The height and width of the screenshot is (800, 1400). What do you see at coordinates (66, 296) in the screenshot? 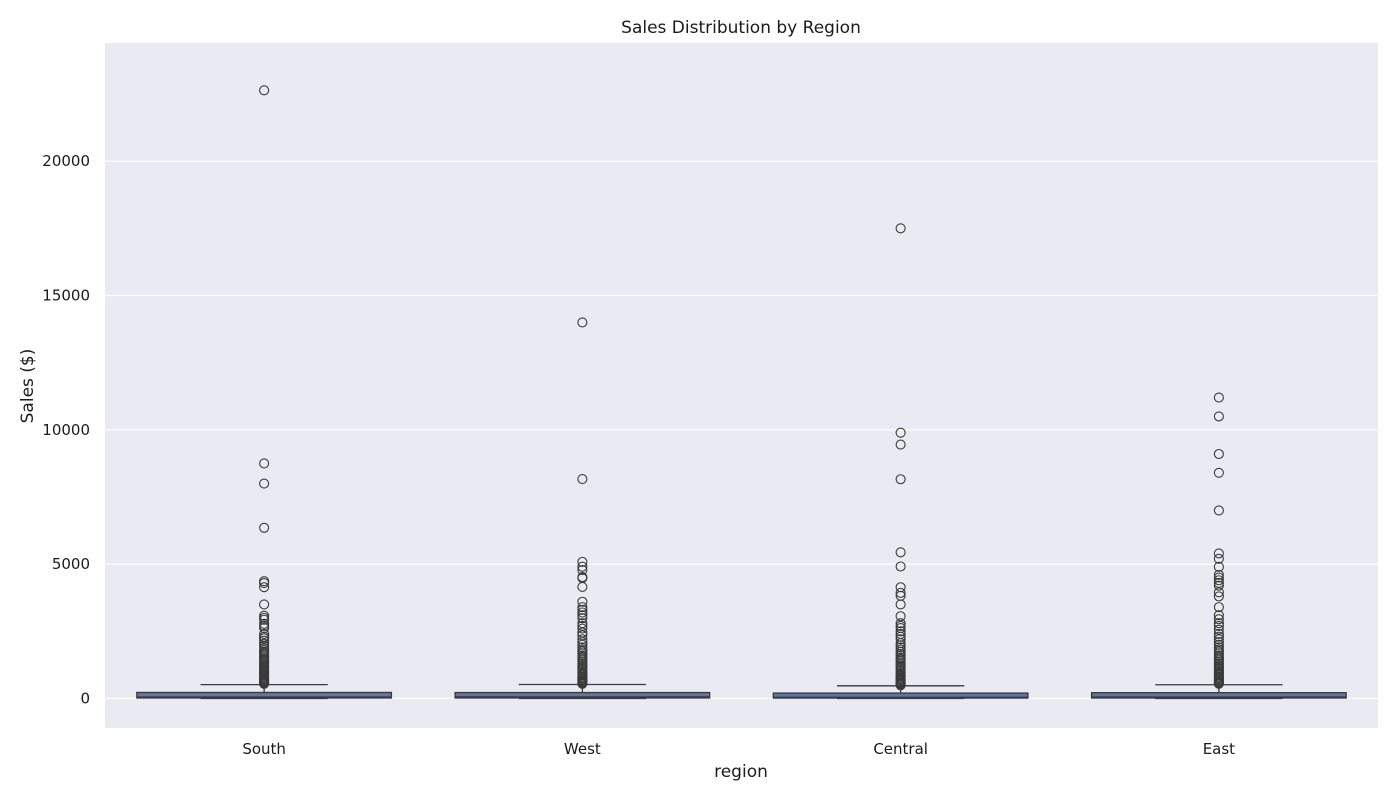
I see `y-tick-label: 15000` at bounding box center [66, 296].